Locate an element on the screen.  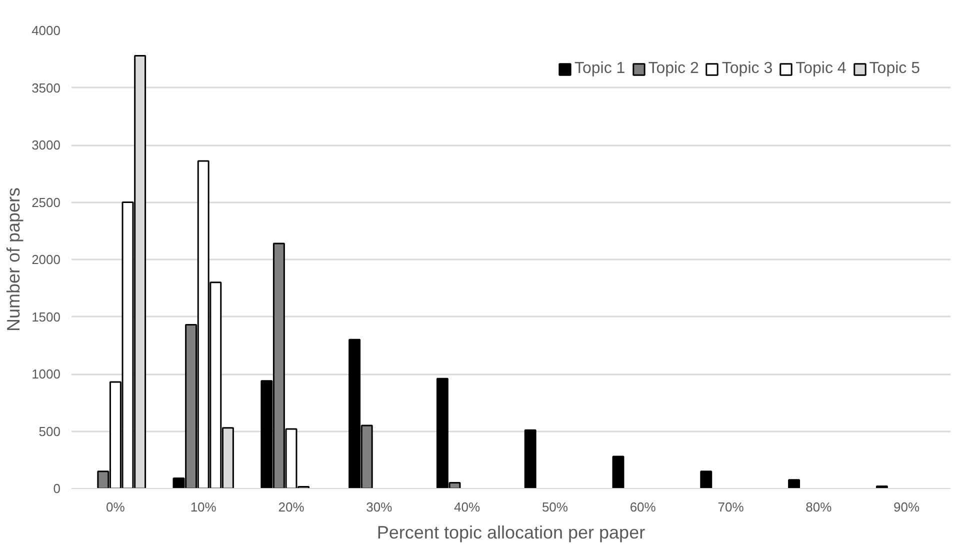
x-tick-label: 50% is located at coordinates (555, 507).